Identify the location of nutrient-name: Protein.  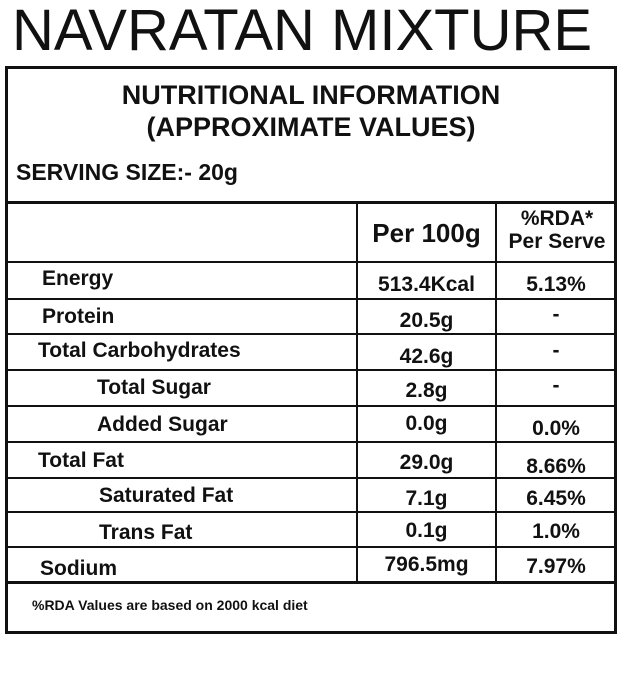
(78, 316).